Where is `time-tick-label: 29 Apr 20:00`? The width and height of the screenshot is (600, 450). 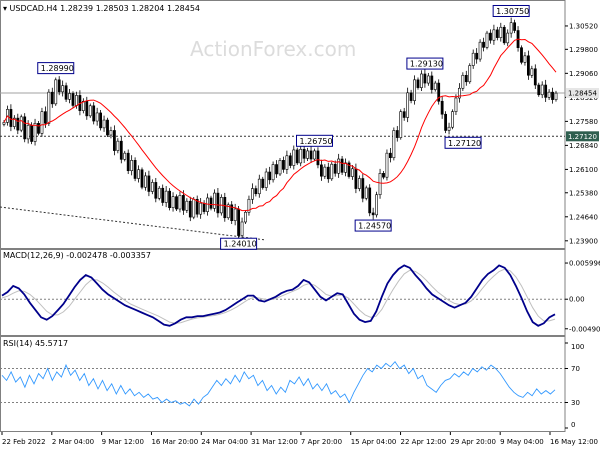 time-tick-label: 29 Apr 20:00 is located at coordinates (473, 442).